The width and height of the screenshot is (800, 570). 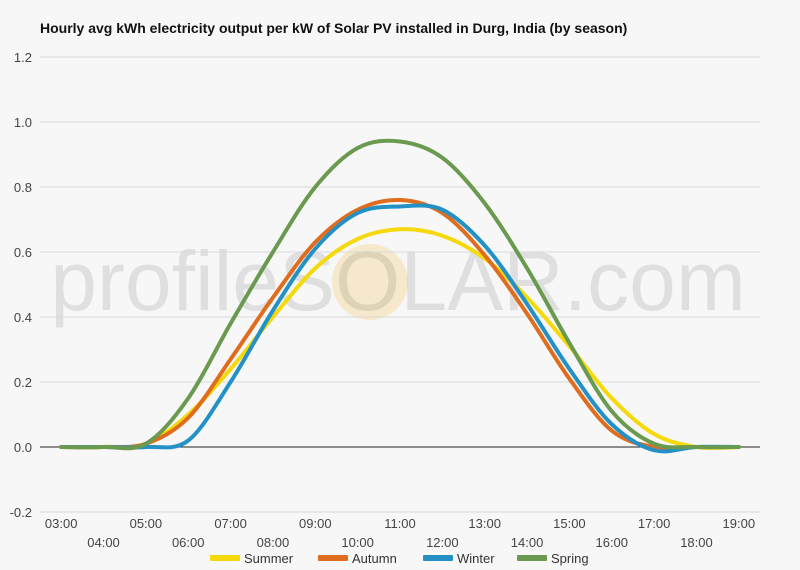 I want to click on watermark-sun-icon, so click(x=370, y=282).